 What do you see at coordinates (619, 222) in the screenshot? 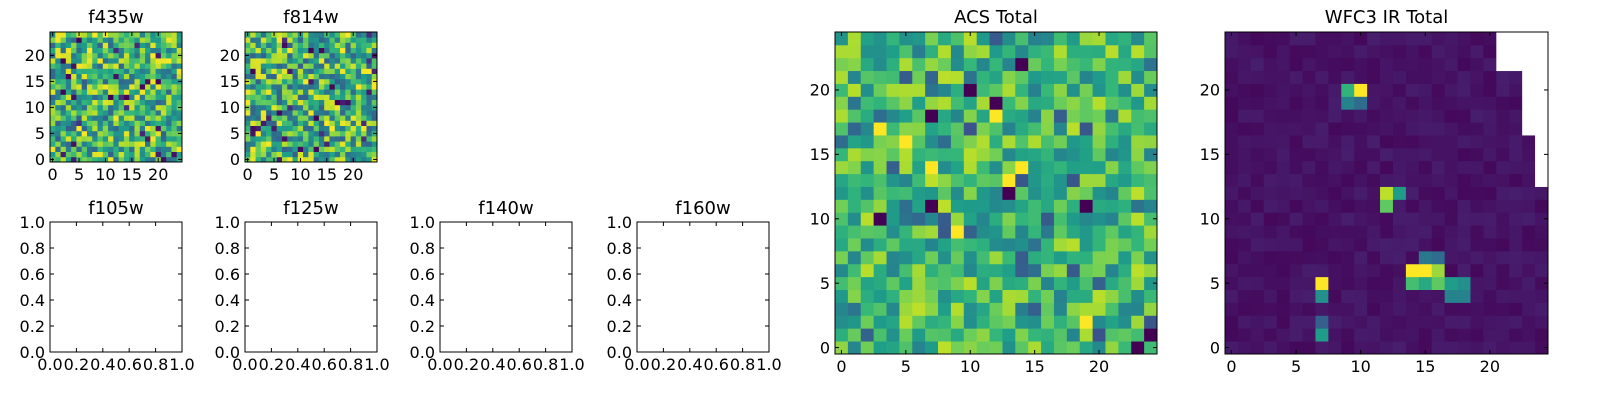
I see `y-tick-label: 1.0` at bounding box center [619, 222].